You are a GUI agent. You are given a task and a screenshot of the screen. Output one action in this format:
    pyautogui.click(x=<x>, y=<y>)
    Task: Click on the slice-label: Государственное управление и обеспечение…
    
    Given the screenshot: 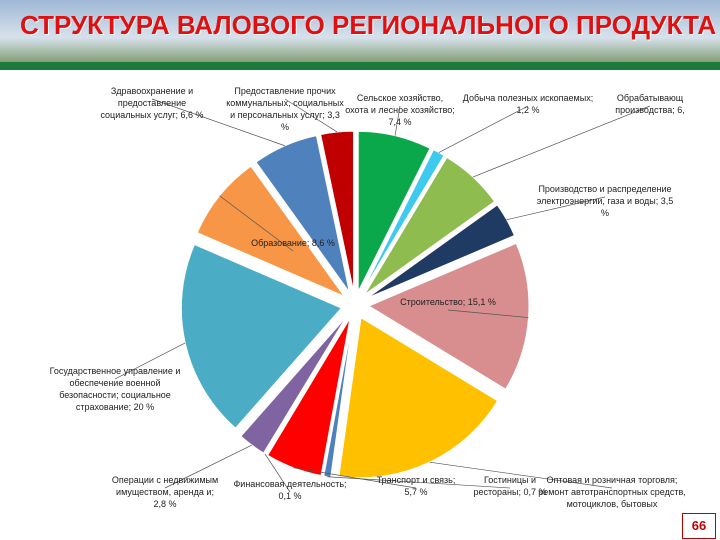 What is the action you would take?
    pyautogui.click(x=115, y=389)
    